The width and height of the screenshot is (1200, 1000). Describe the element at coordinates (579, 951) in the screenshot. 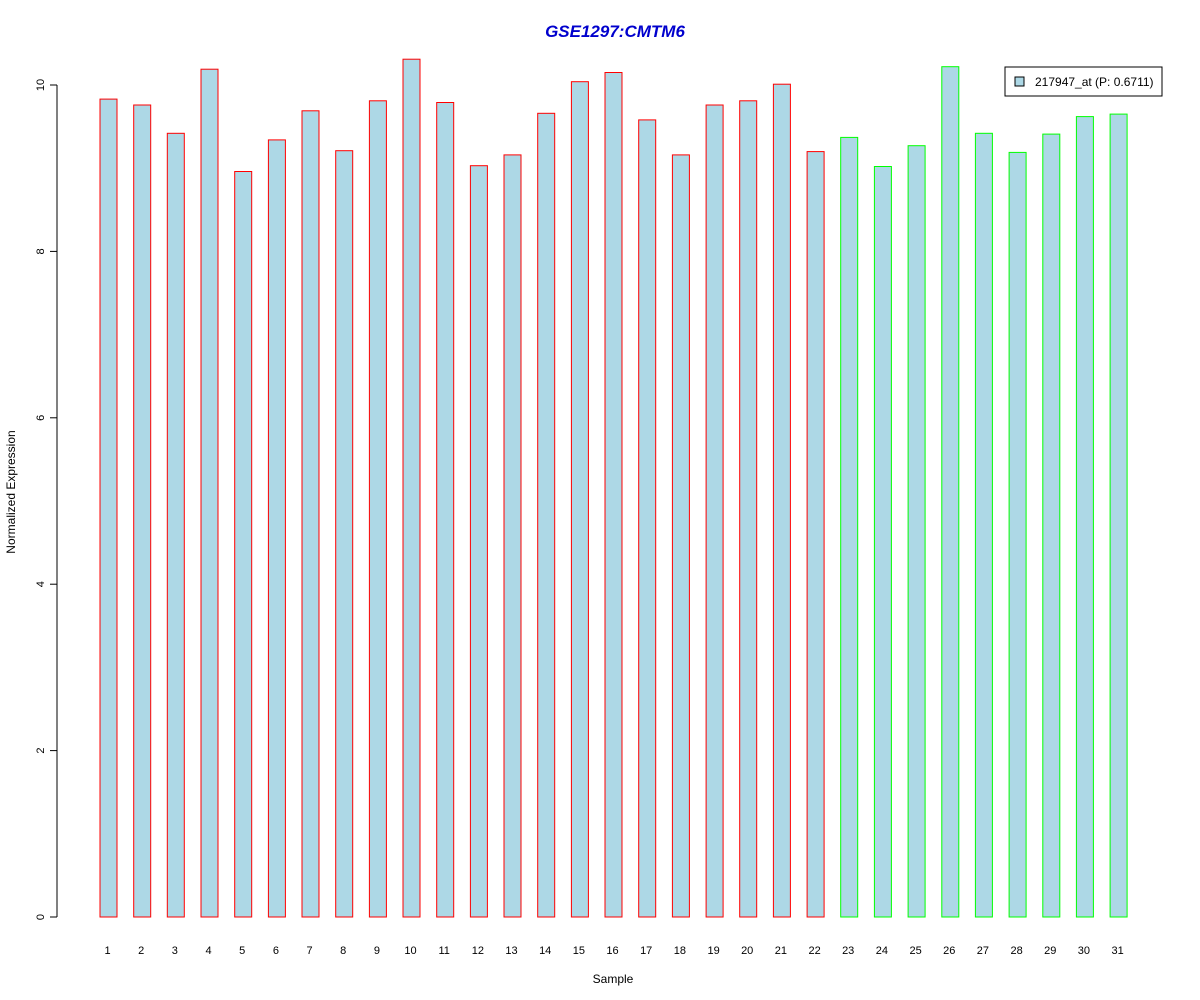

I see `x-tick-label: 15` at that location.